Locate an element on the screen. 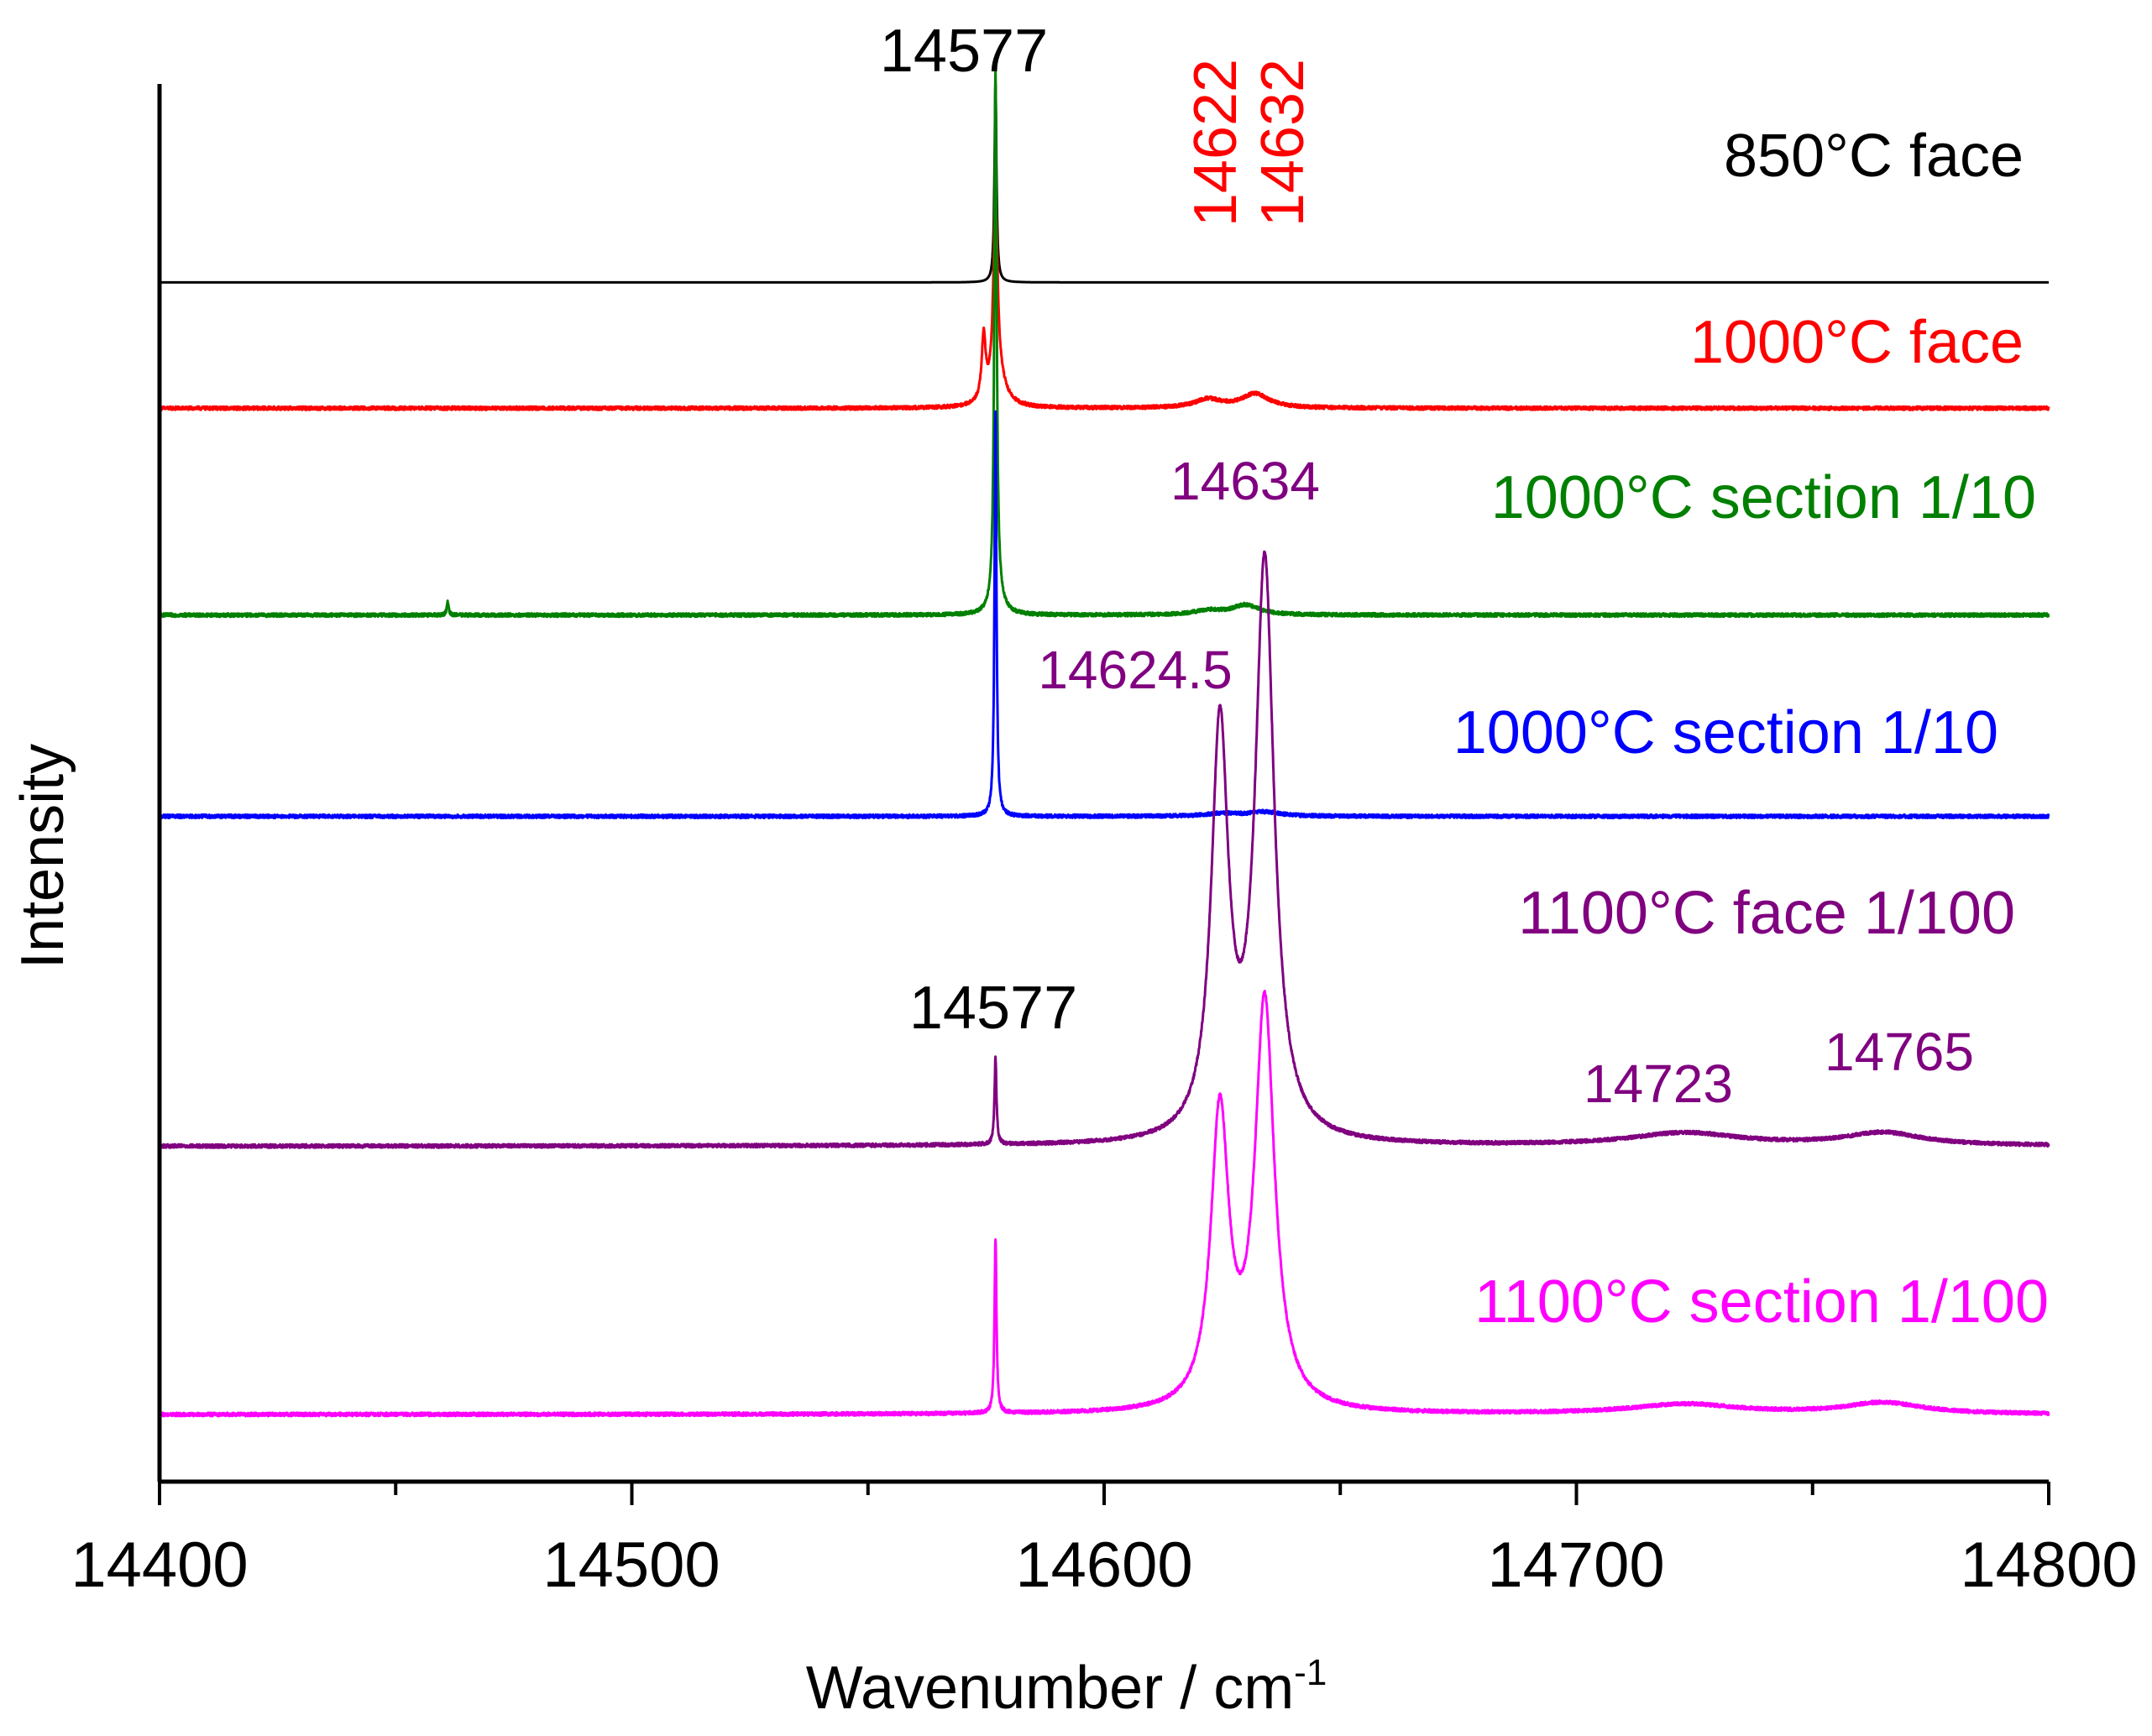 This screenshot has height=1736, width=2152. series-label-1000-section-blue: 1000°C section 1/10 is located at coordinates (1725, 732).